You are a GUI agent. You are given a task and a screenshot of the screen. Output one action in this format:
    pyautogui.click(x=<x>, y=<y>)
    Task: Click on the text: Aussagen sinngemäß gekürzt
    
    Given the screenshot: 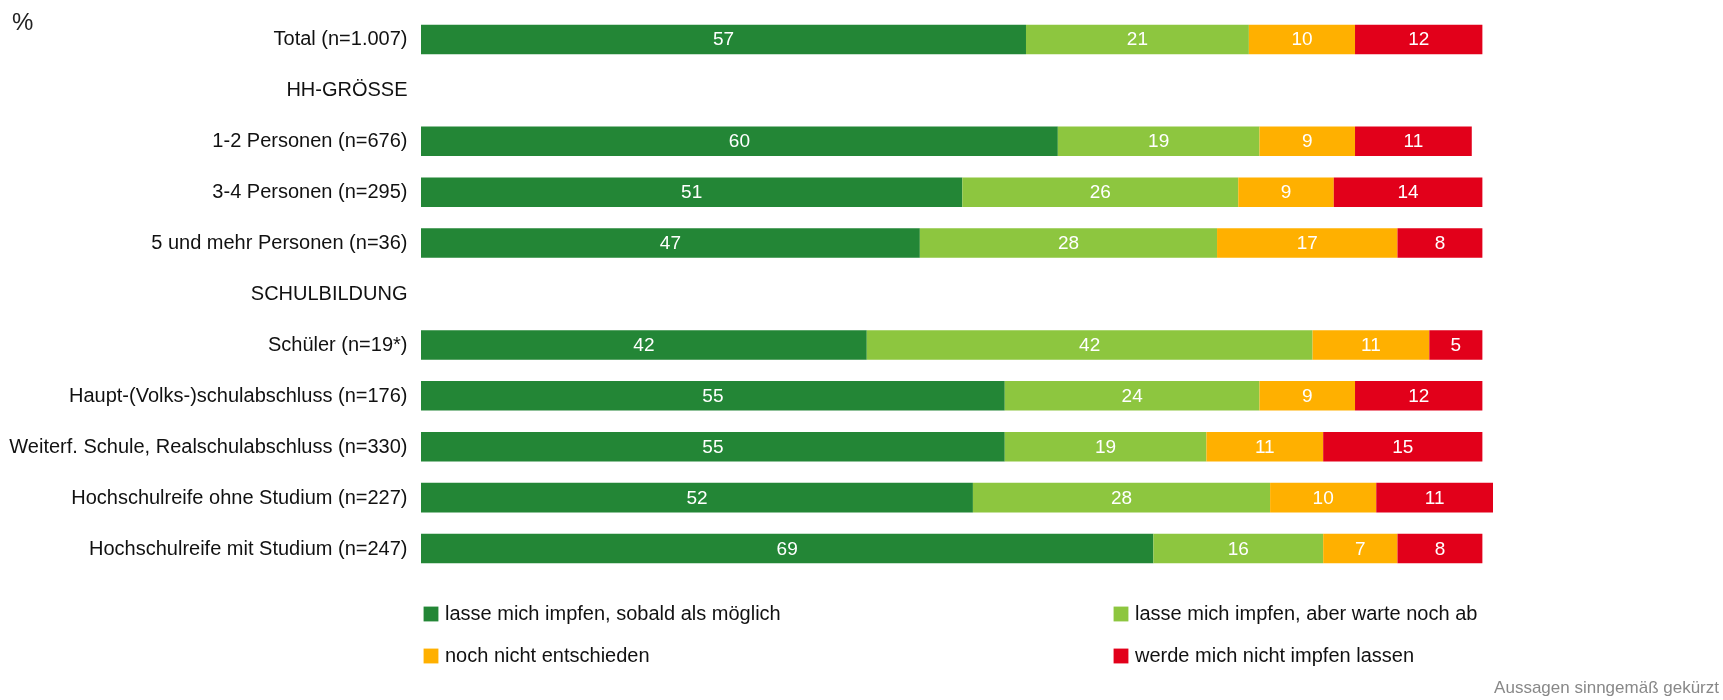 What is the action you would take?
    pyautogui.click(x=1606, y=688)
    